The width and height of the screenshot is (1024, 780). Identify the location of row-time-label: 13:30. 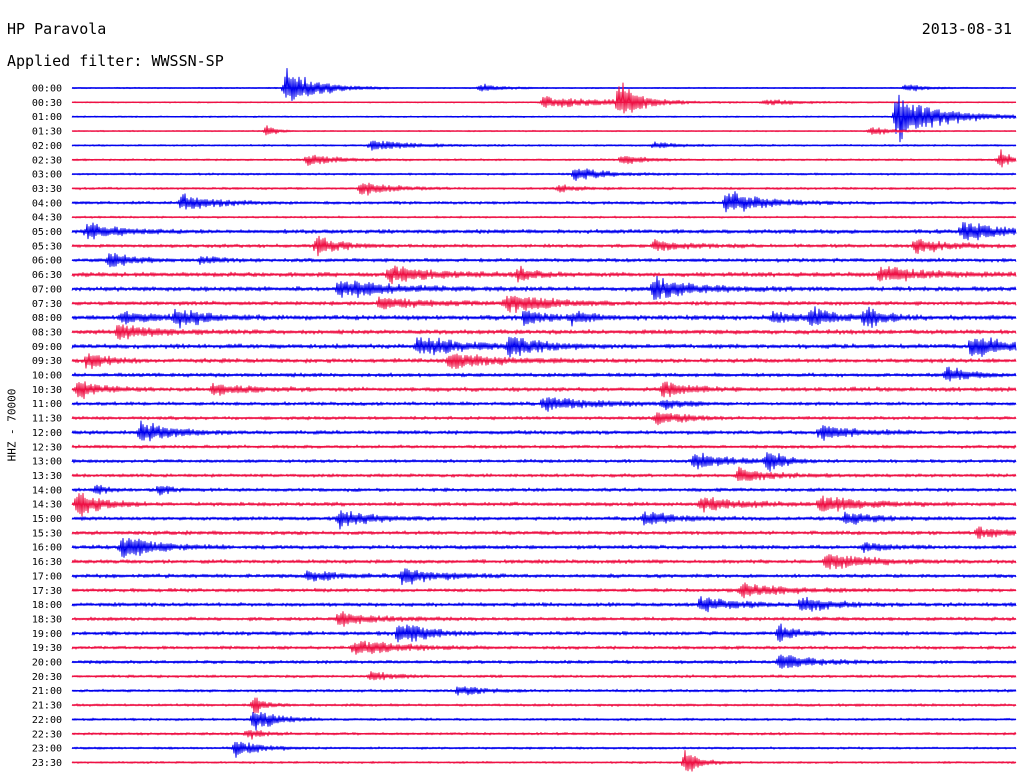
(47, 476).